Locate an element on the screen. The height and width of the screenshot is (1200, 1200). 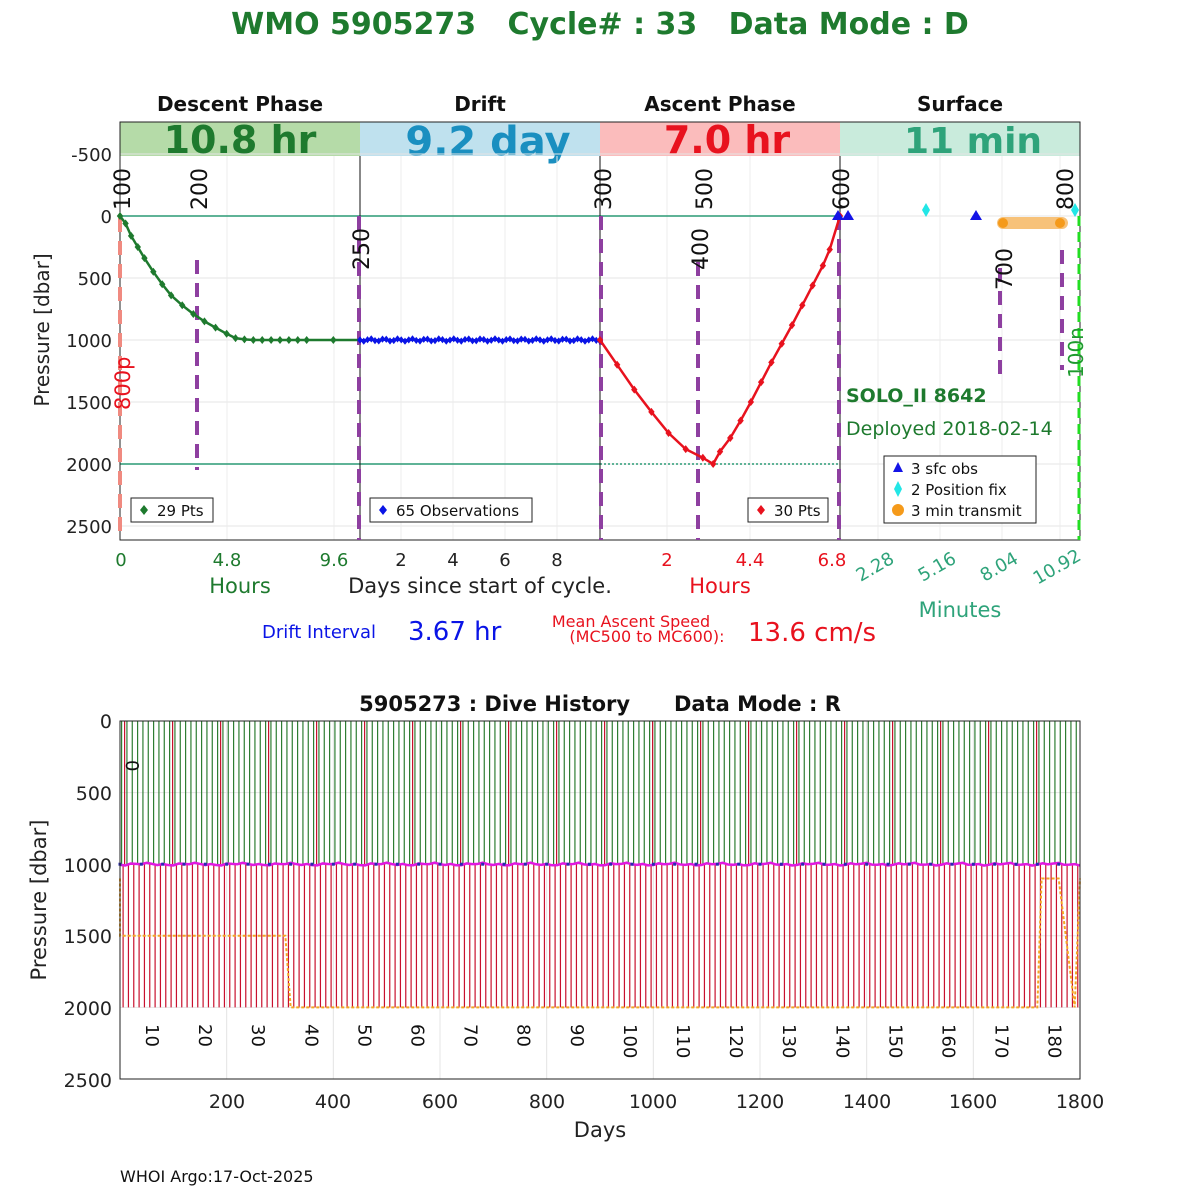
cycle-number-label: 120 is located at coordinates (735, 1041).